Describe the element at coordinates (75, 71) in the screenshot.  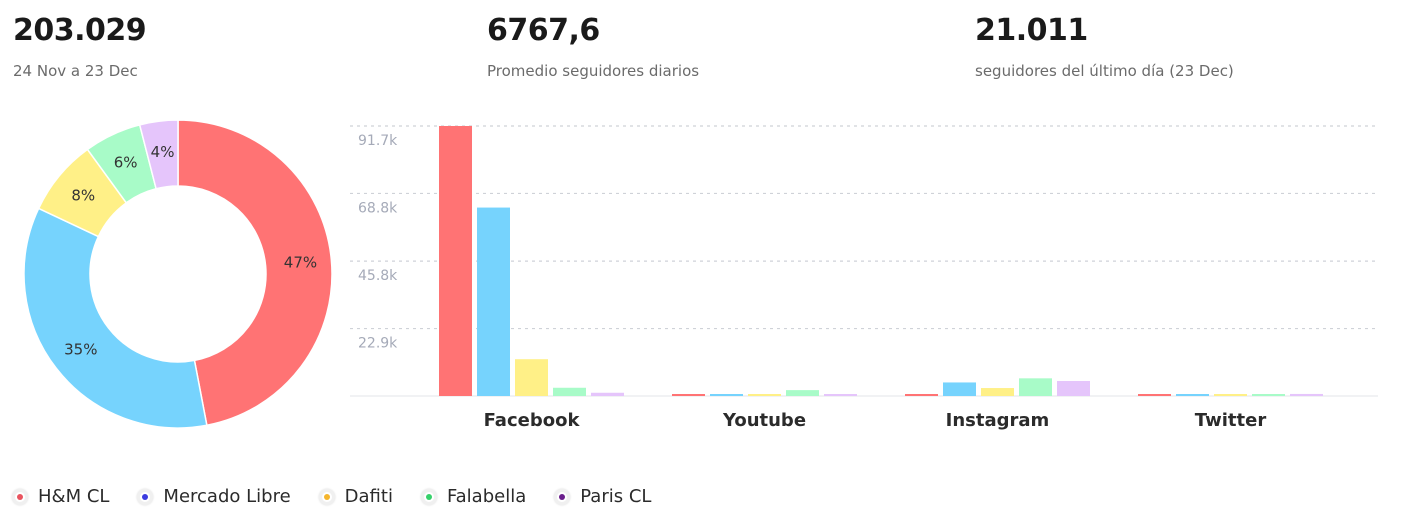
I see `kpi-label: 24 Nov a 23 Dec` at that location.